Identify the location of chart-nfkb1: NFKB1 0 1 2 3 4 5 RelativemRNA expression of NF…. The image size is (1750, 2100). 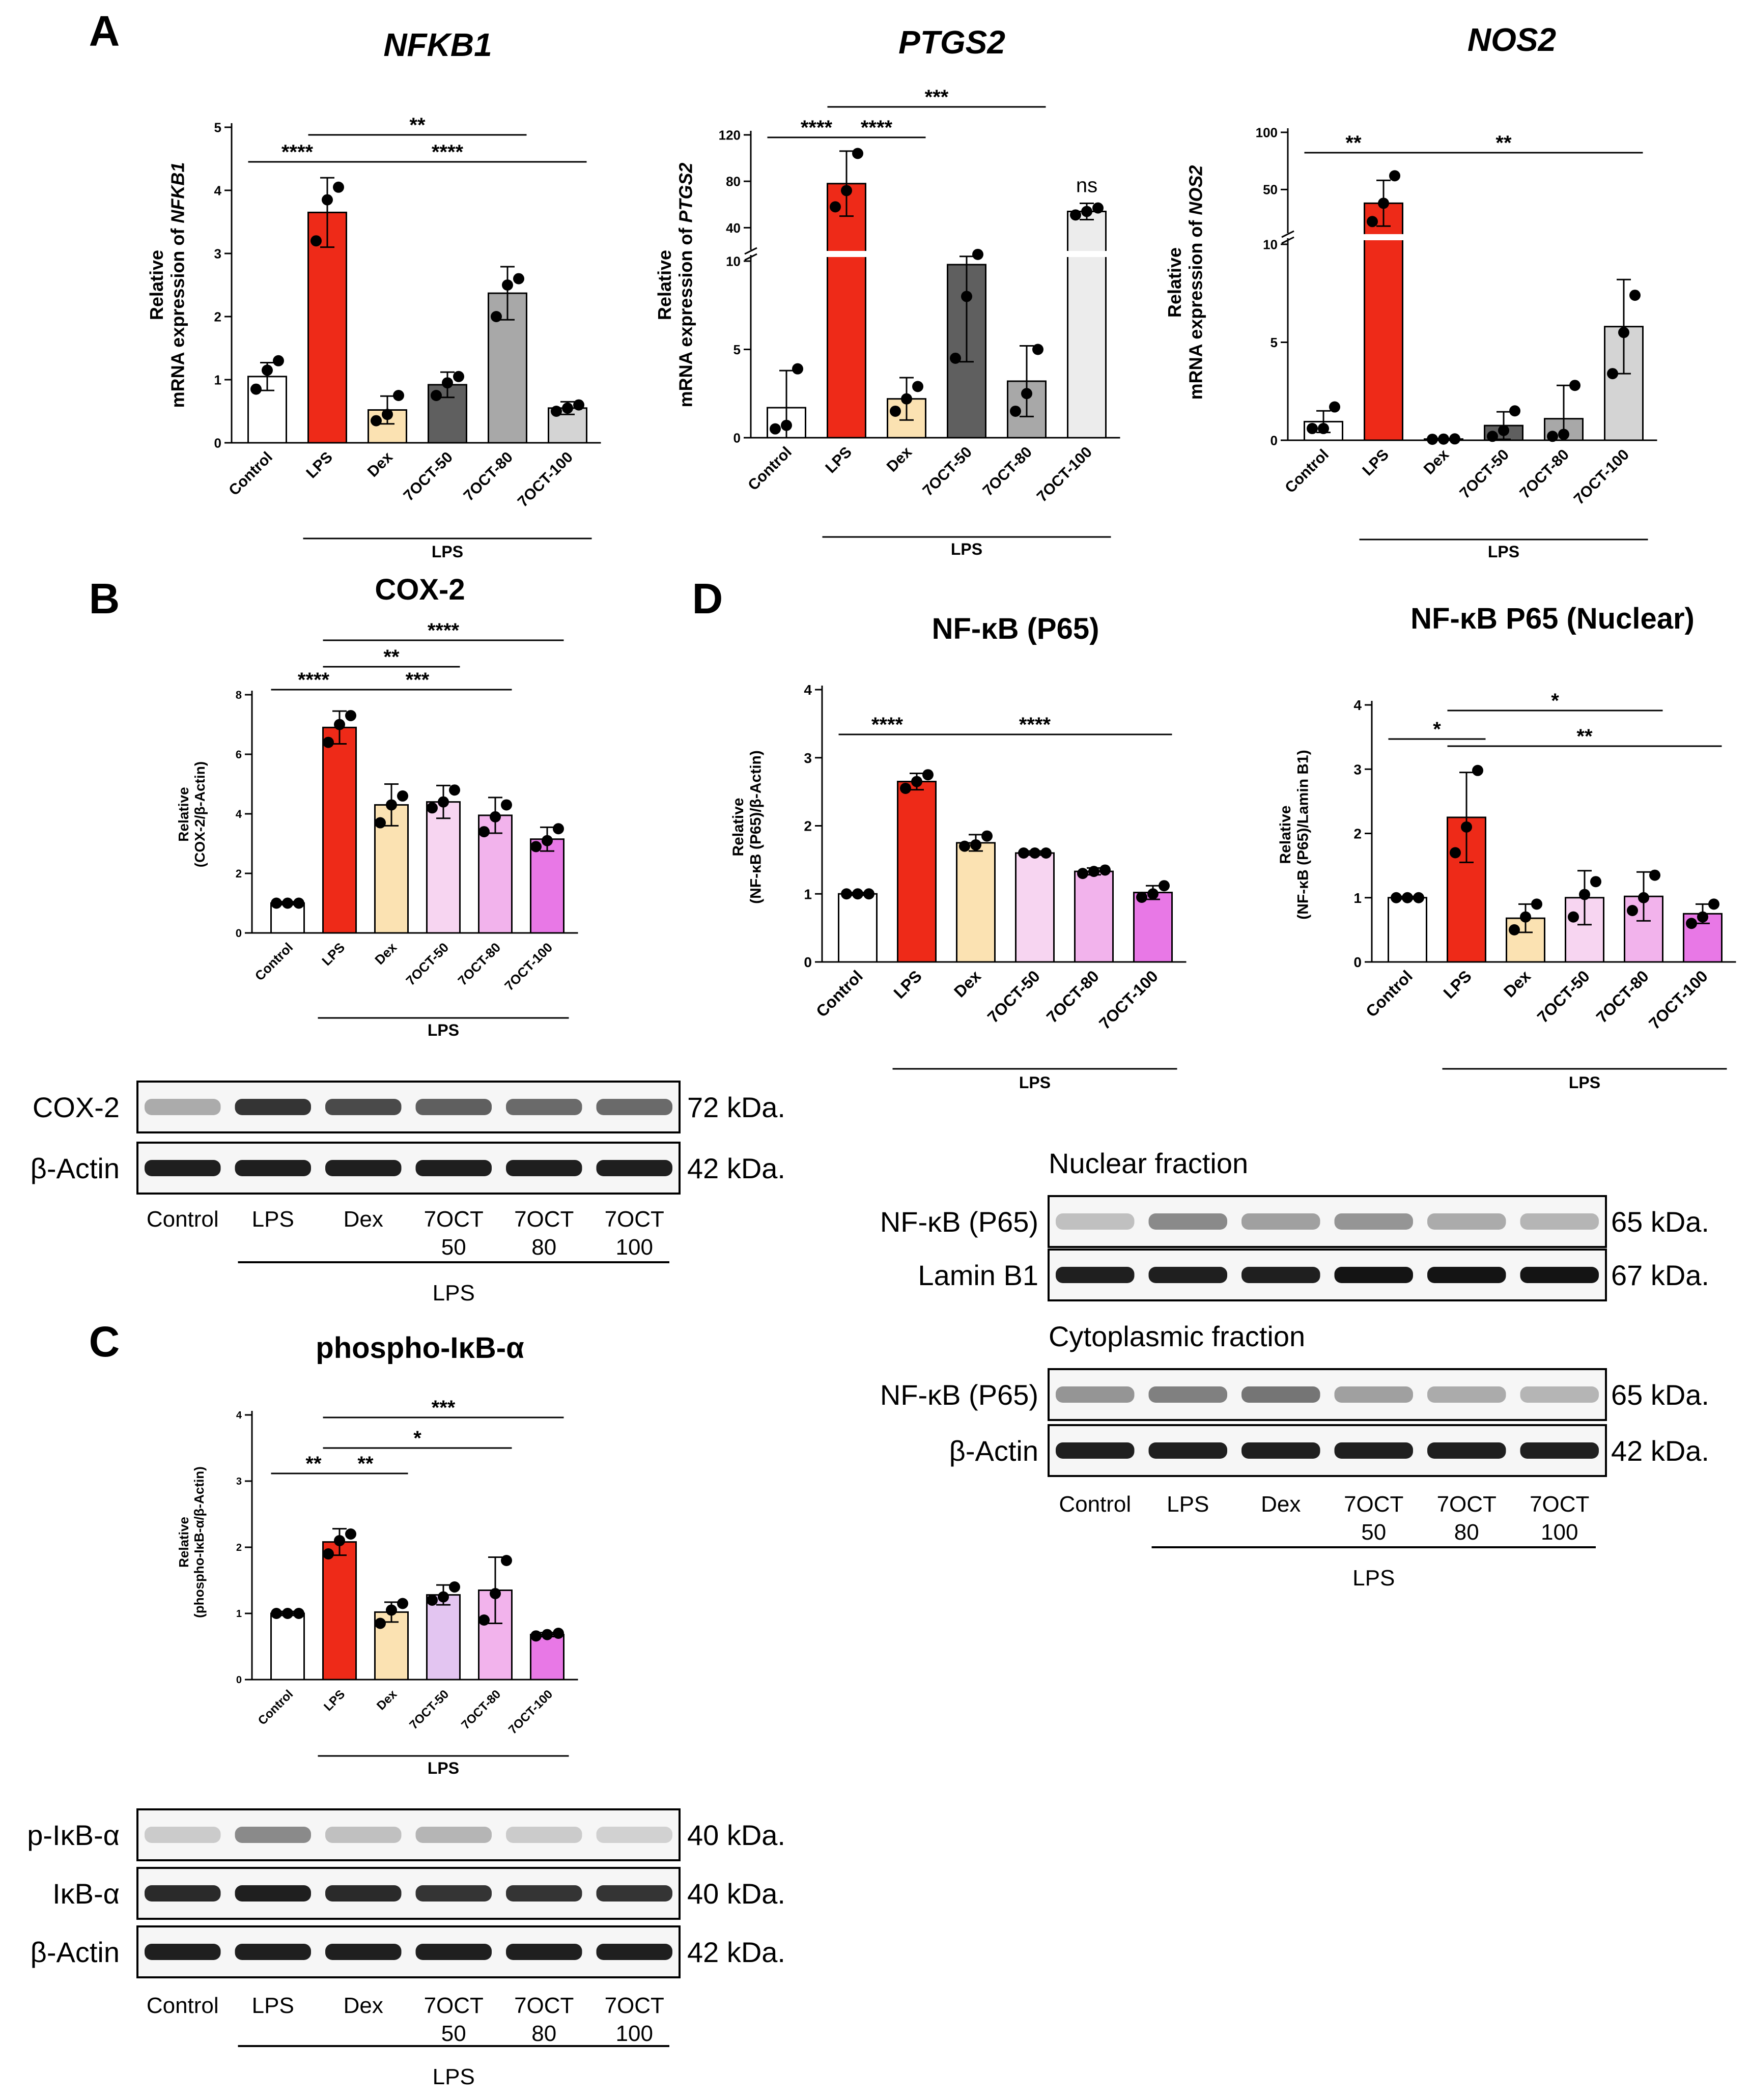
(373, 293).